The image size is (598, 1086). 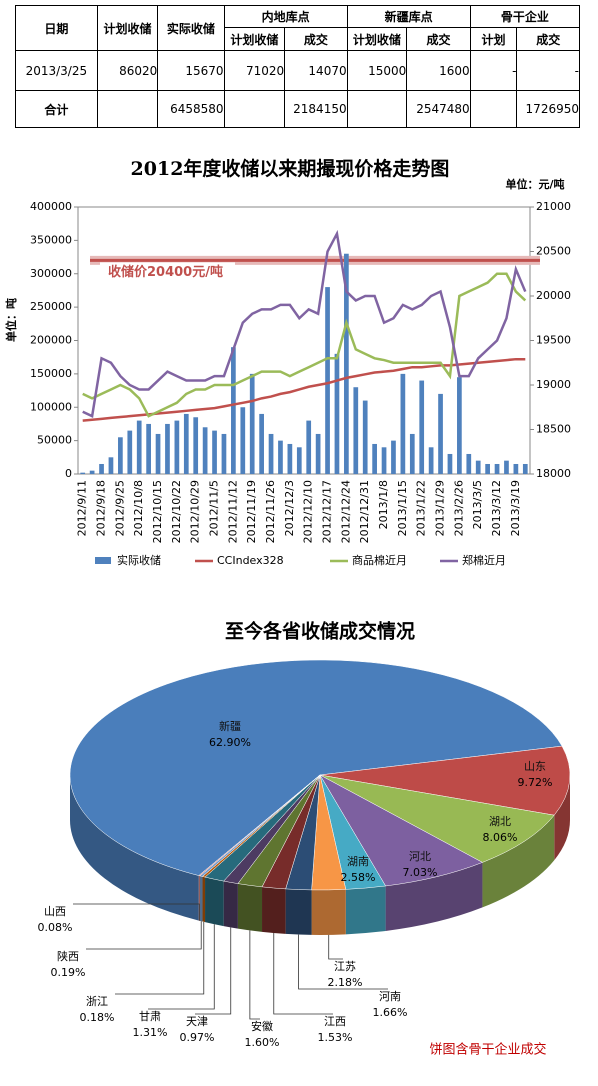 What do you see at coordinates (197, 1037) in the screenshot?
I see `slice-value: 0.97%` at bounding box center [197, 1037].